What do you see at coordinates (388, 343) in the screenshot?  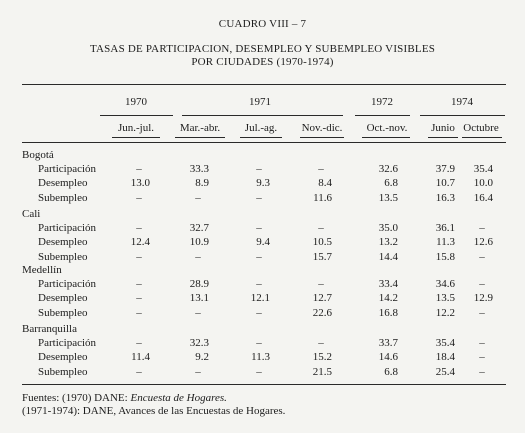 I see `cell-value: 33.7` at bounding box center [388, 343].